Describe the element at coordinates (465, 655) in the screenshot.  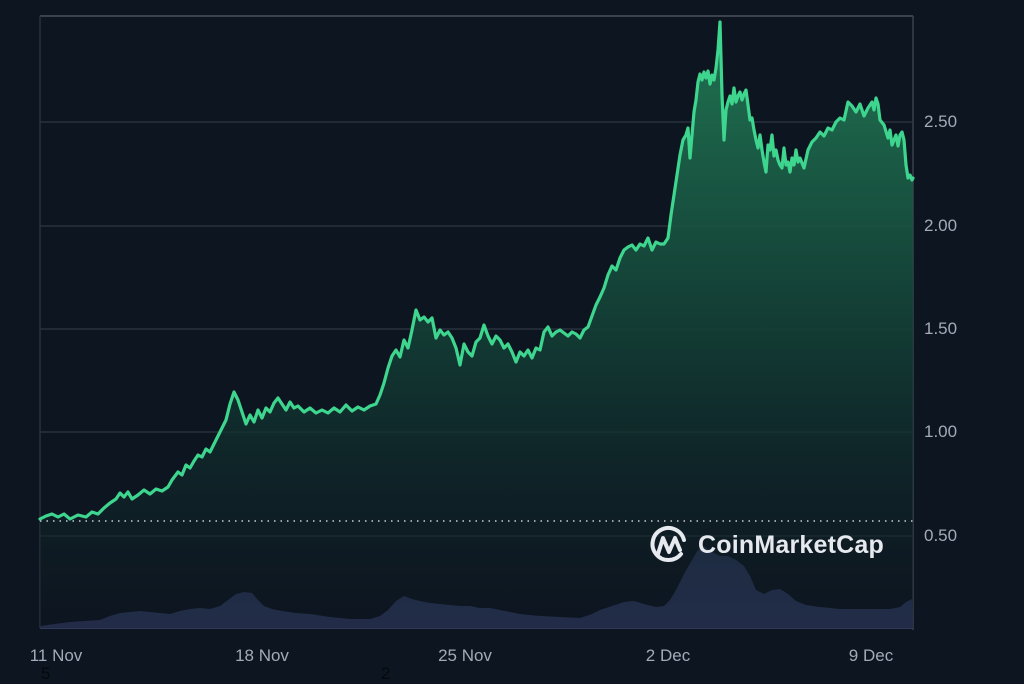
I see `x-tick-label: 25 Nov` at that location.